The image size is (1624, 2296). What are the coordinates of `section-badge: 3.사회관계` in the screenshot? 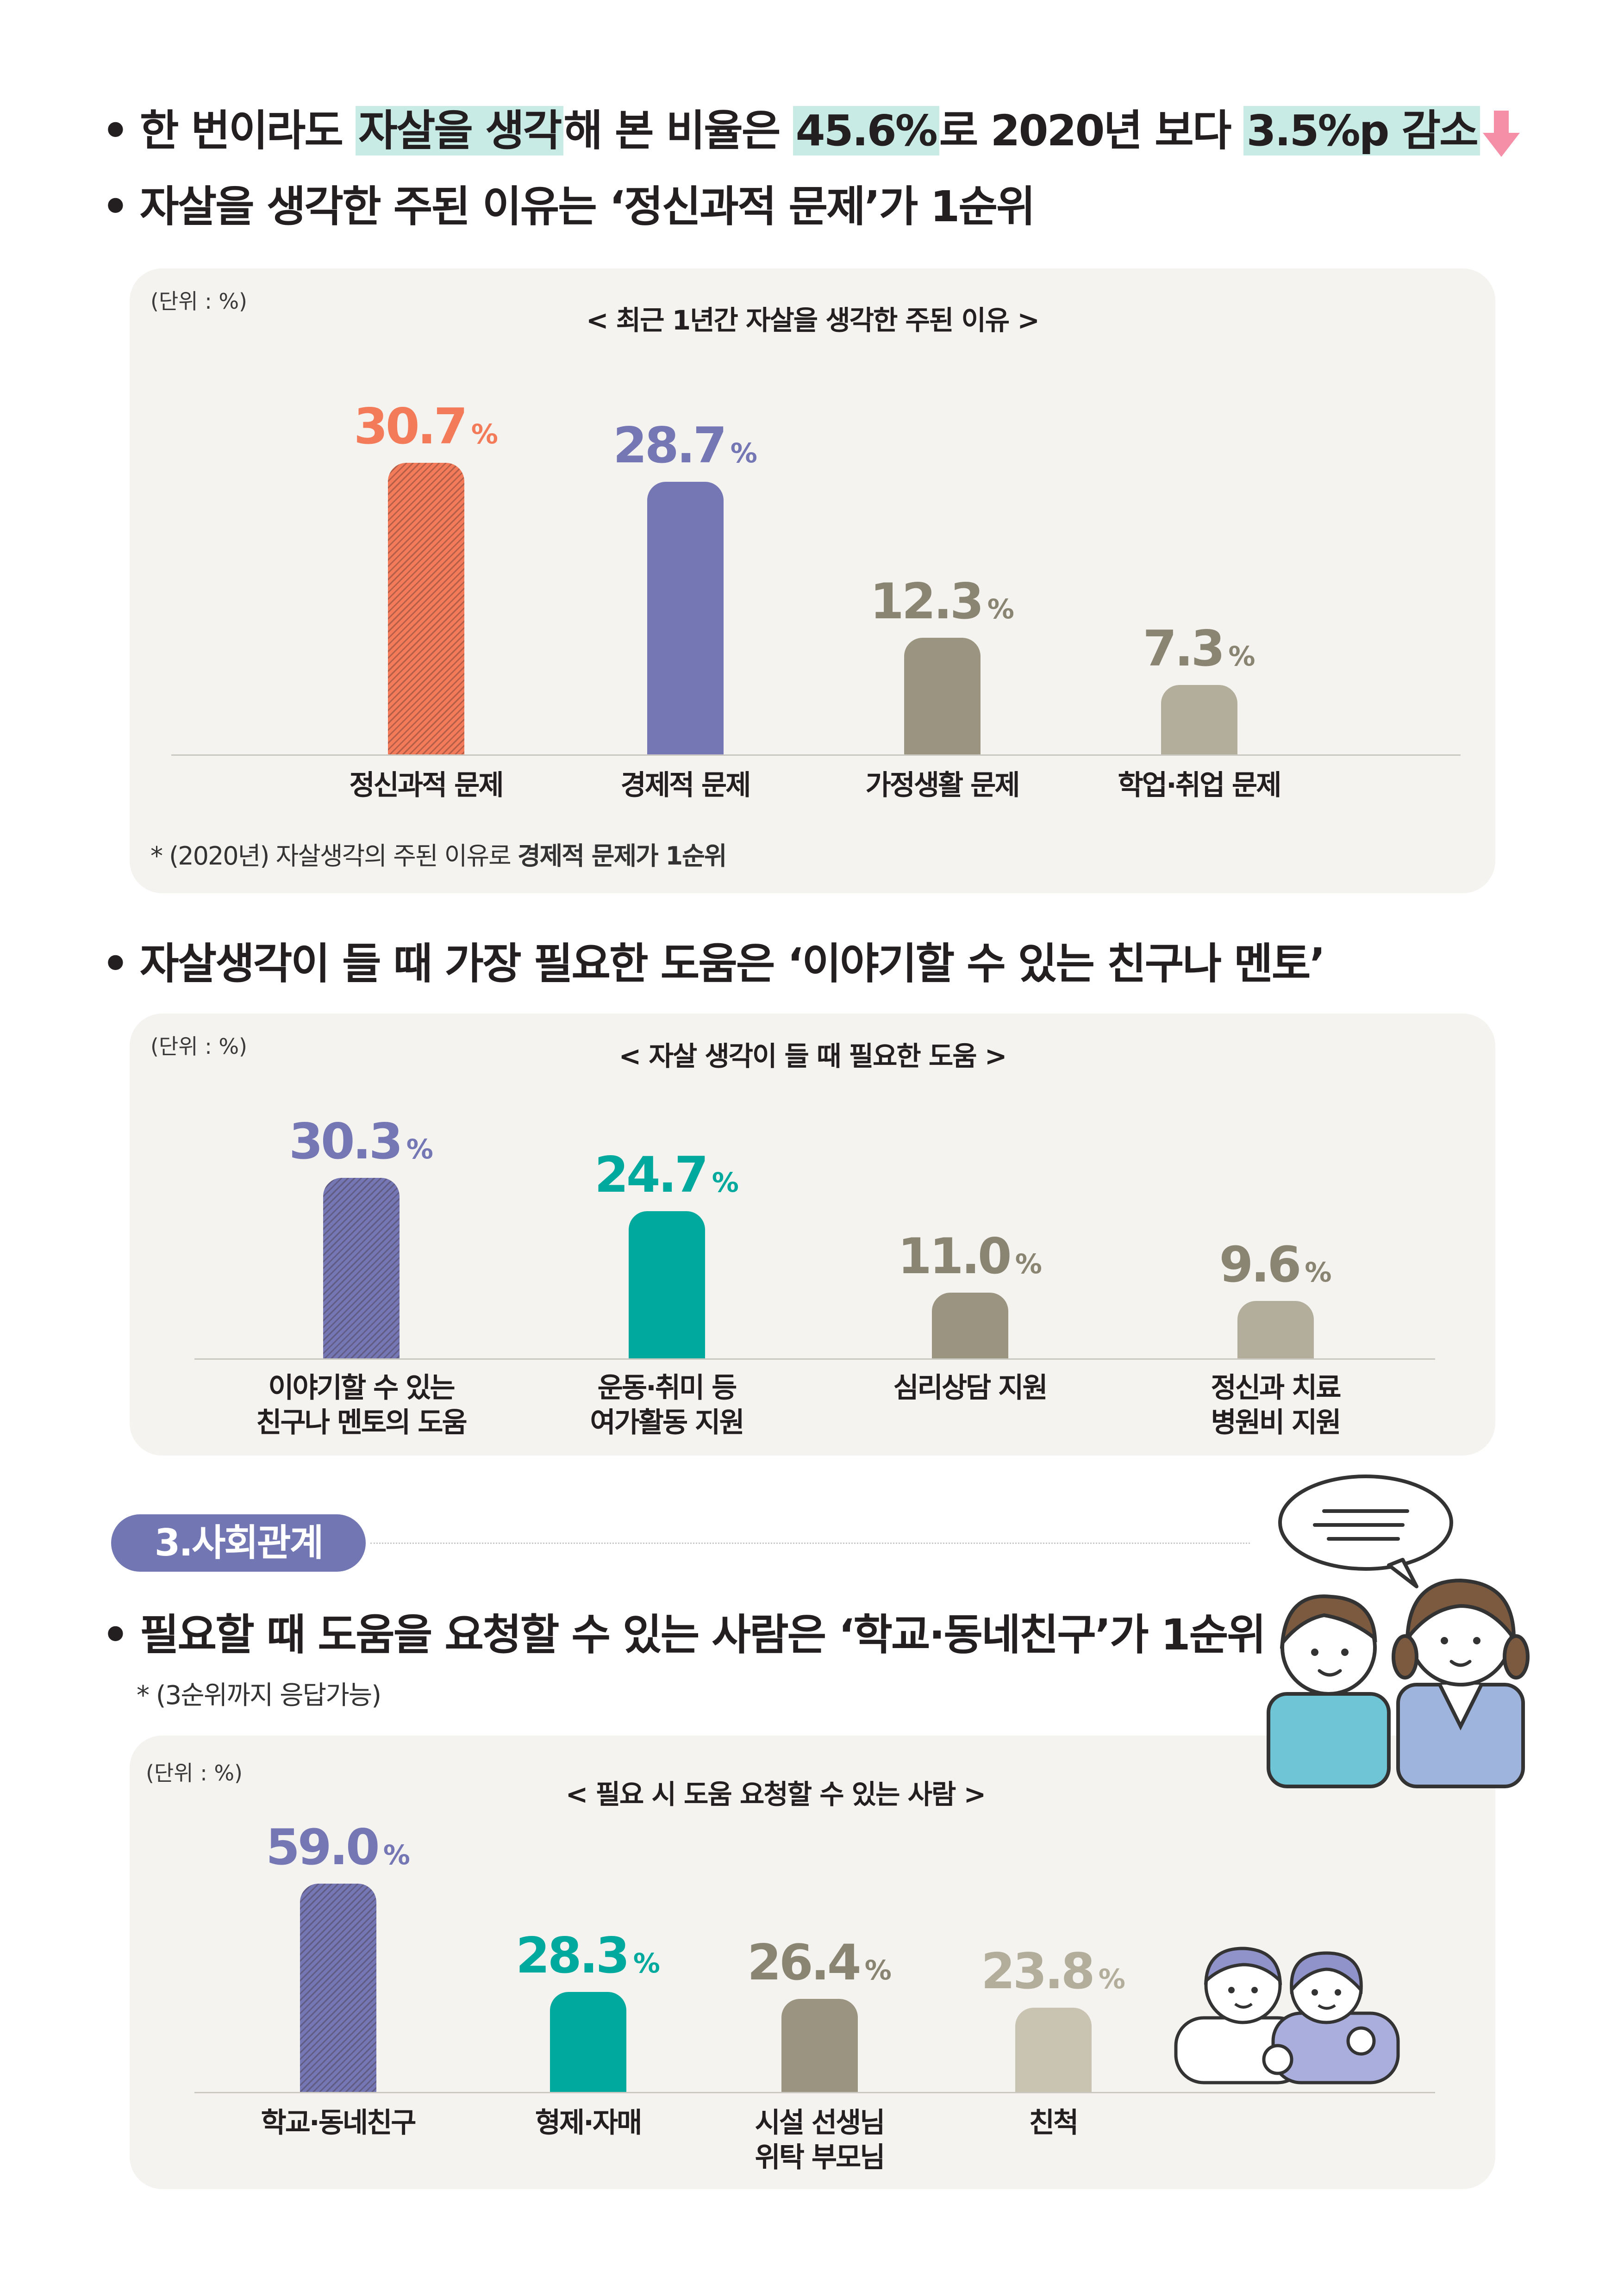 It's located at (238, 1543).